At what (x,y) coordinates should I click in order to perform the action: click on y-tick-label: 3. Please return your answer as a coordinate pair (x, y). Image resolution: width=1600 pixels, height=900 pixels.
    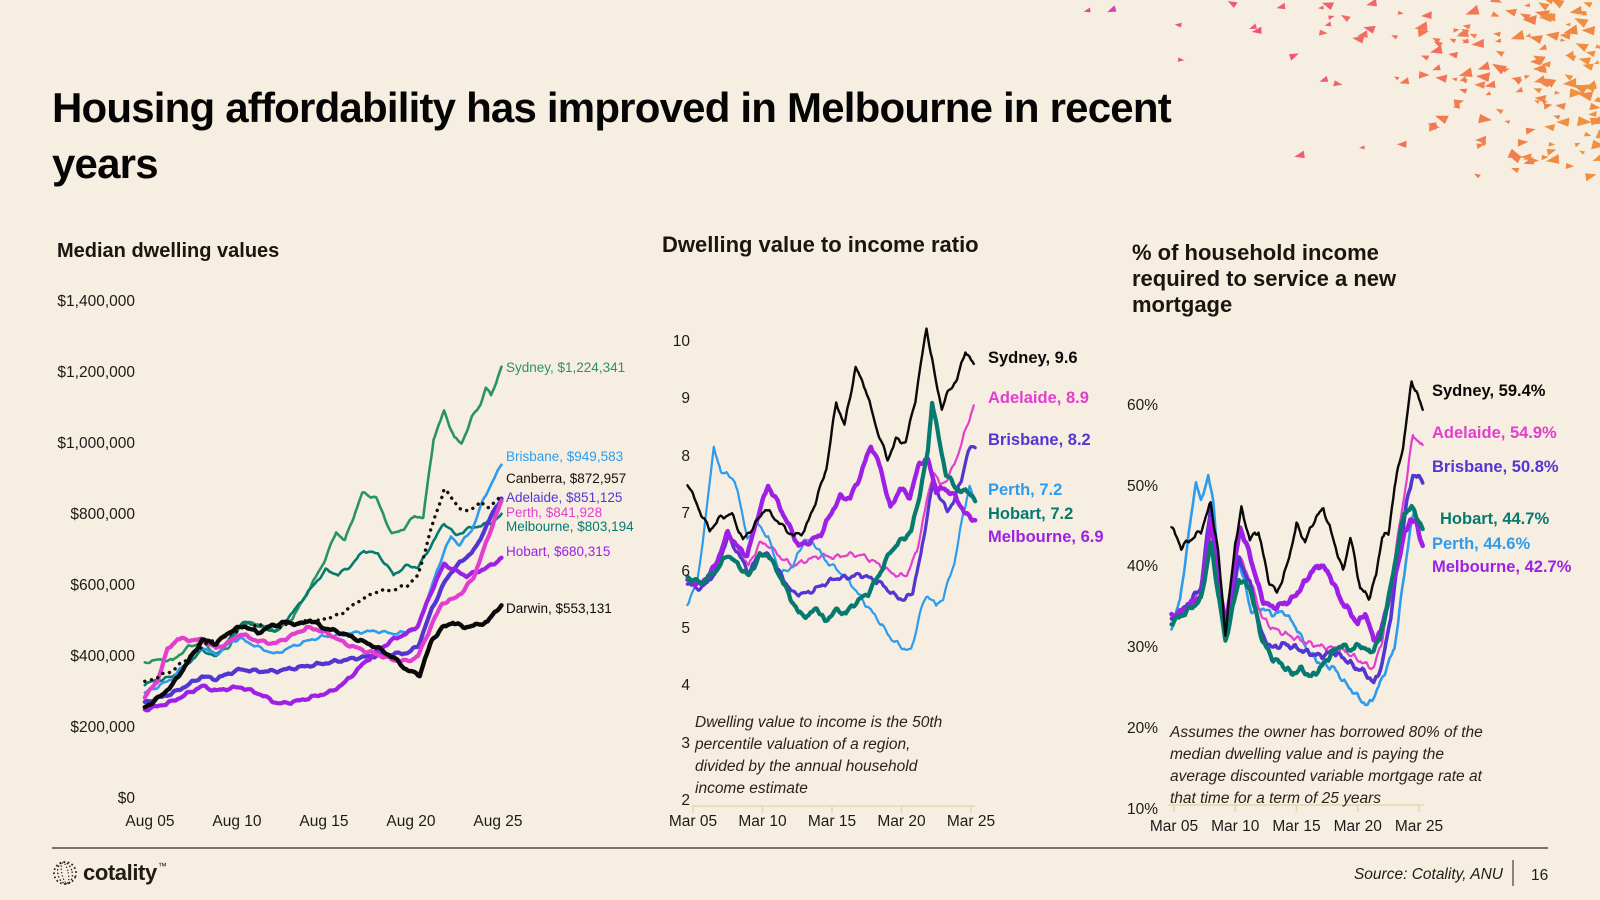
    Looking at the image, I should click on (685, 743).